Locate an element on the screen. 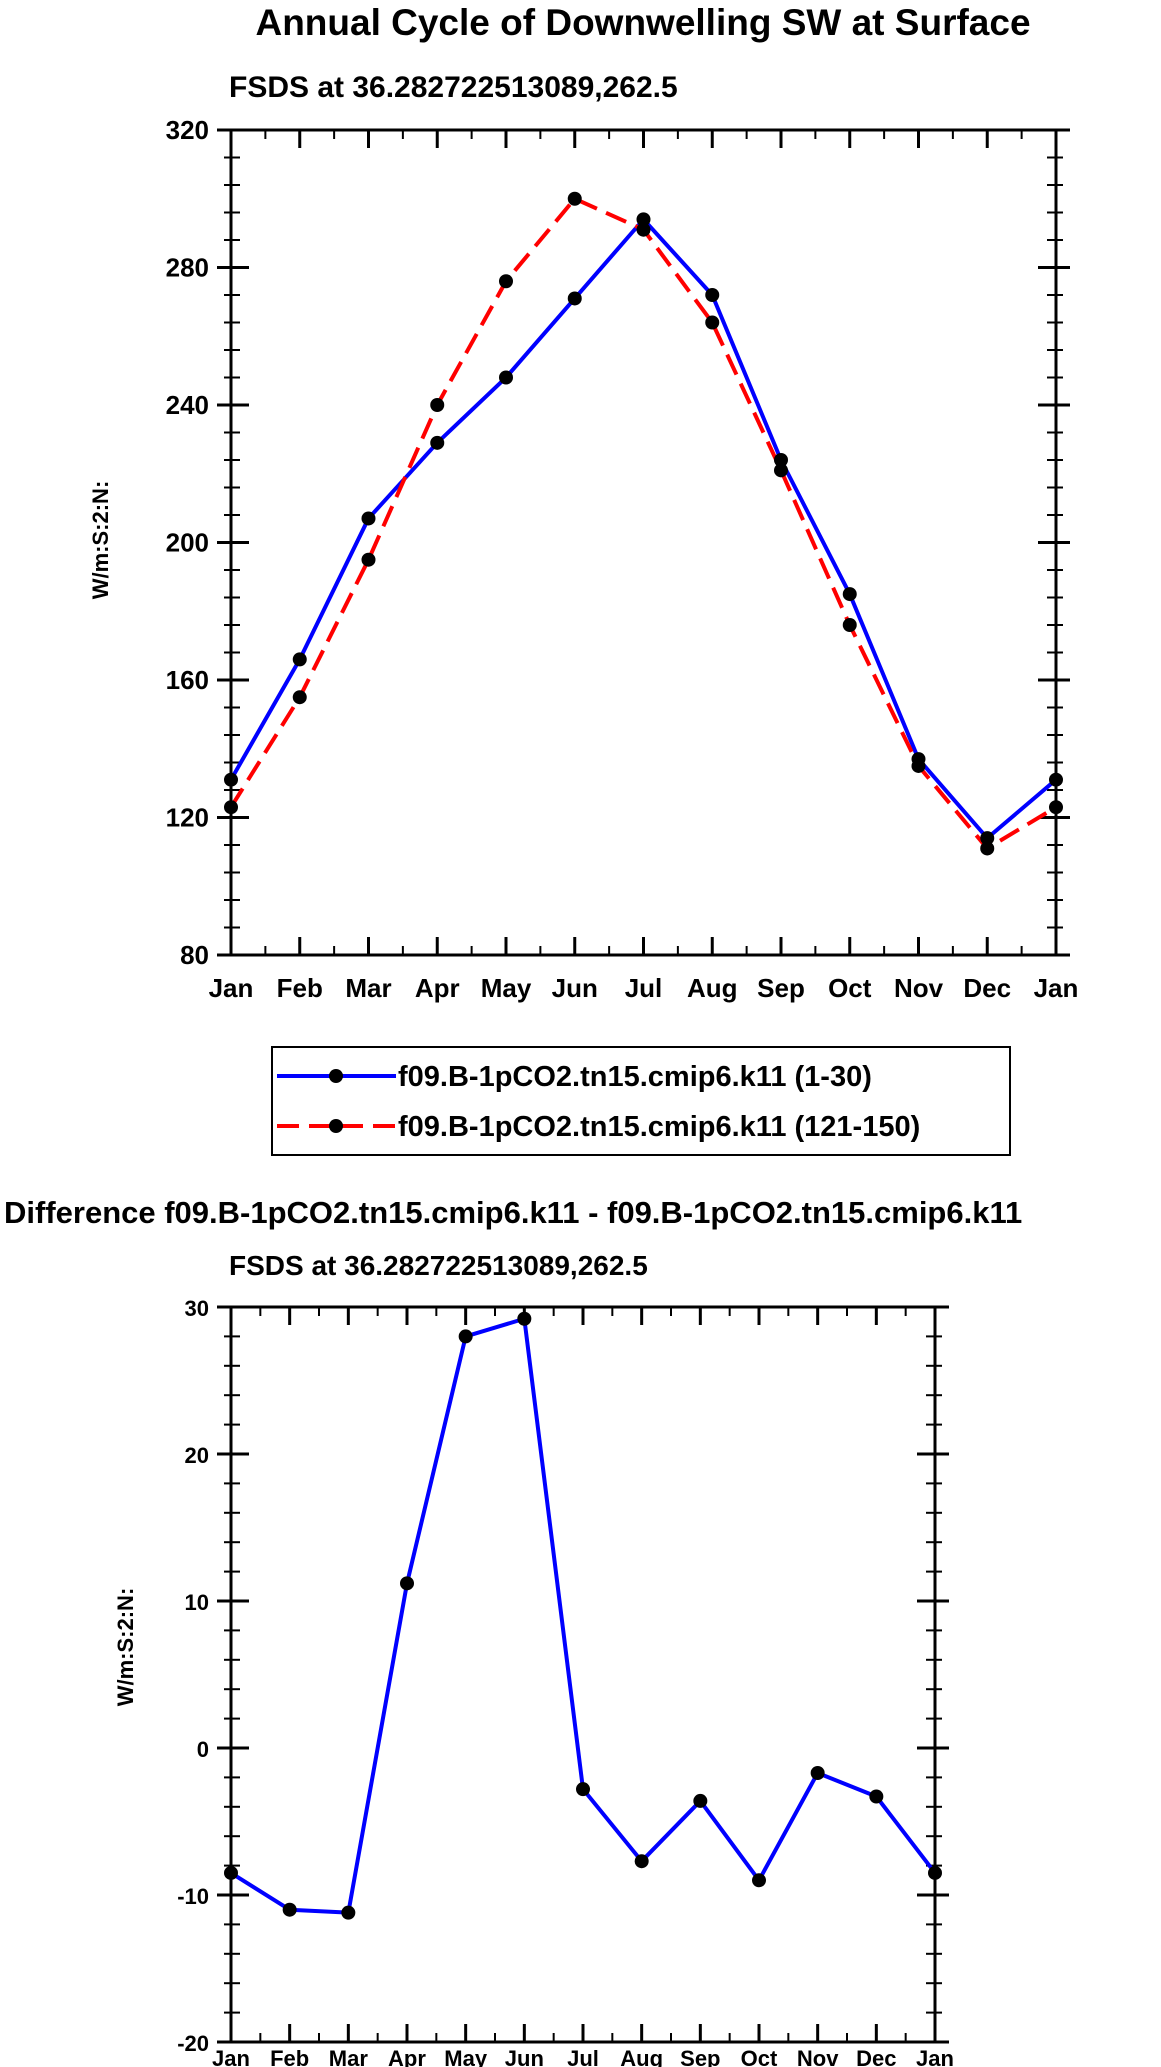 The image size is (1161, 2067). legend-box is located at coordinates (641, 1101).